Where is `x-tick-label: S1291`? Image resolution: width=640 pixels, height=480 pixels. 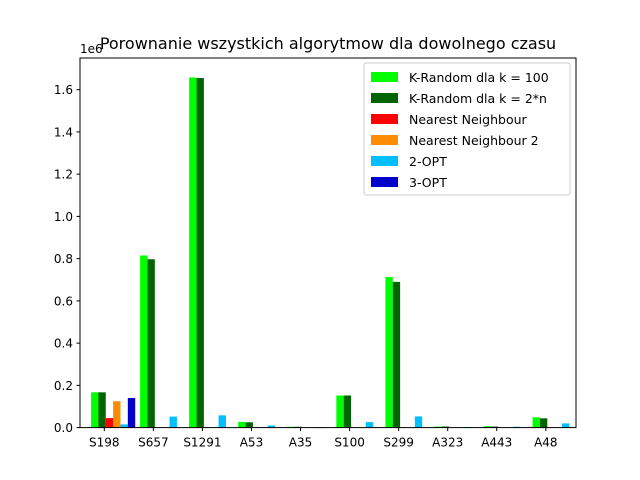
x-tick-label: S1291 is located at coordinates (202, 443).